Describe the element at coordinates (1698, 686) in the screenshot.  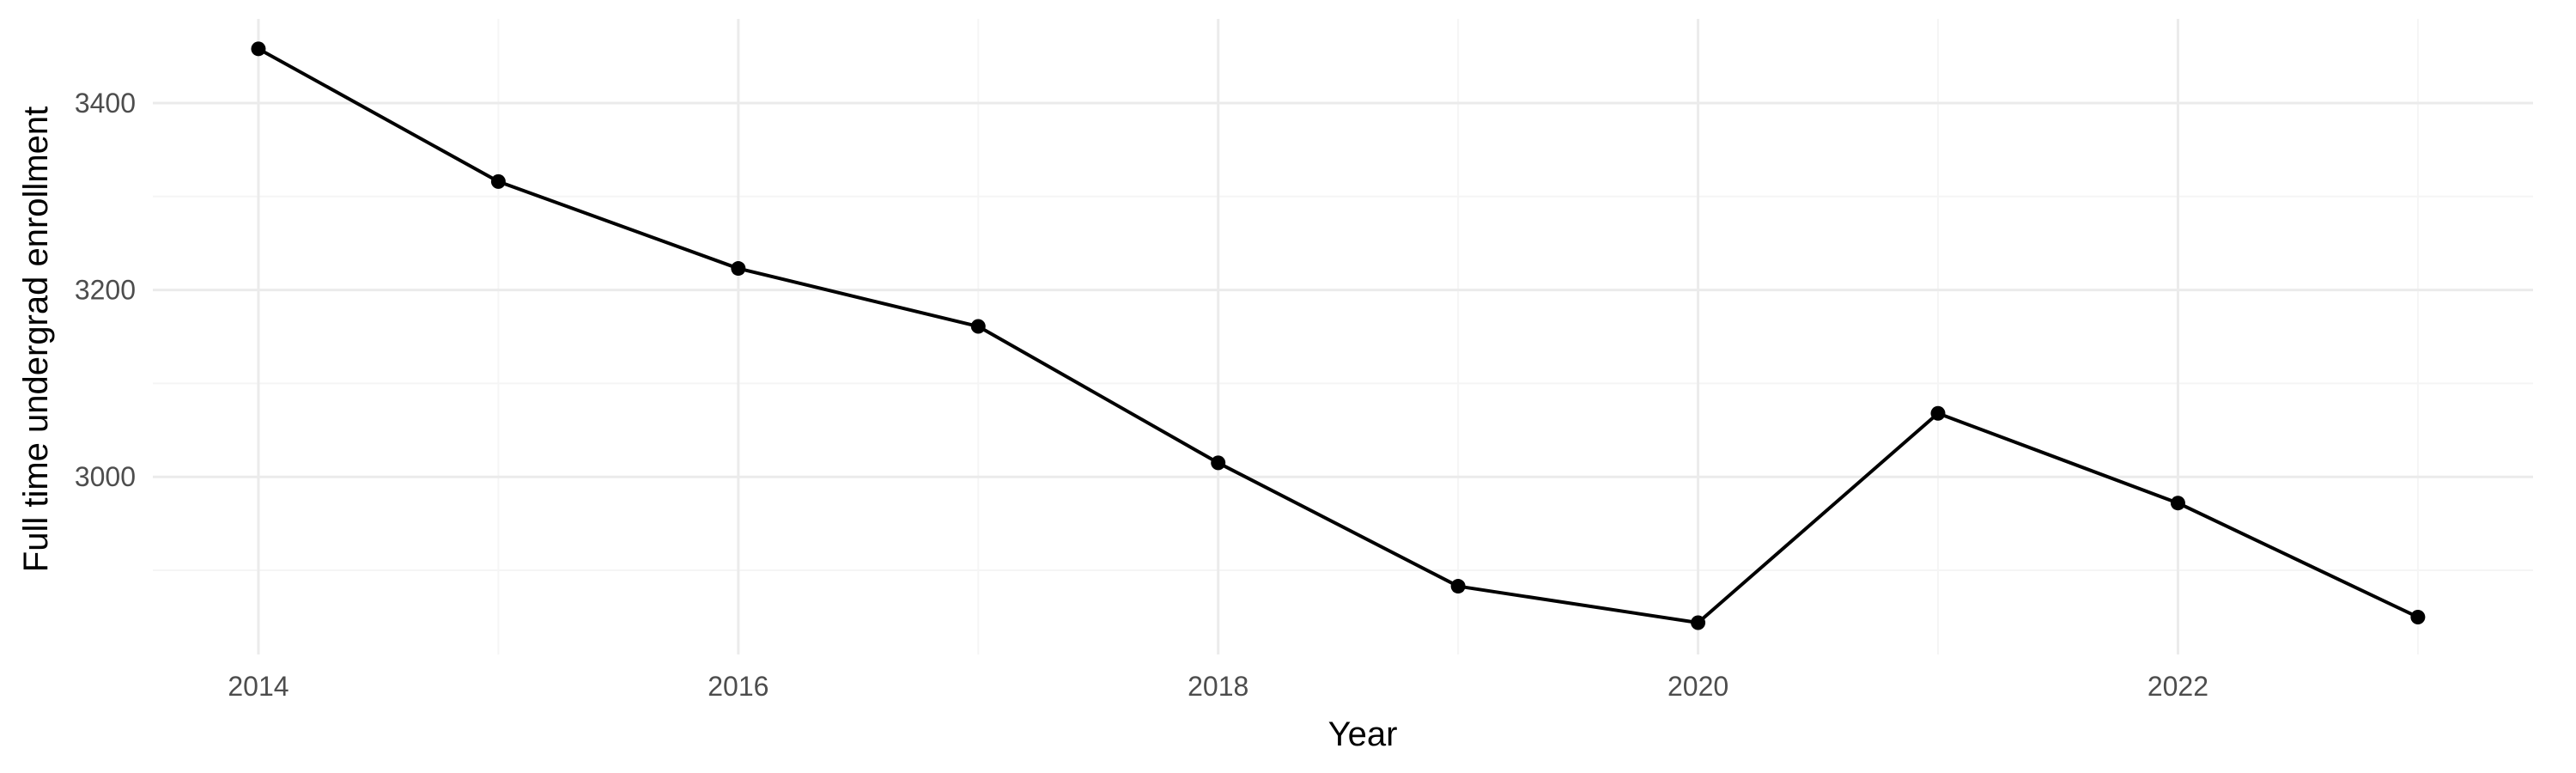
I see `x-tick-label: 2020` at that location.